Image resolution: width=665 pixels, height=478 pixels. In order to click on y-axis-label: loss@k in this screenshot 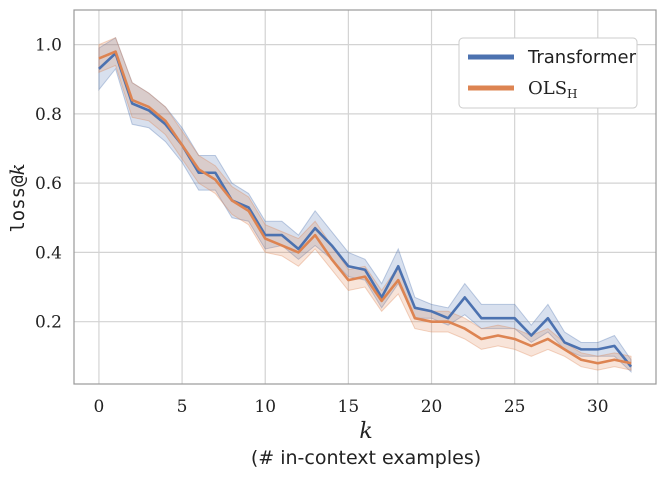, I will do `click(17, 197)`.